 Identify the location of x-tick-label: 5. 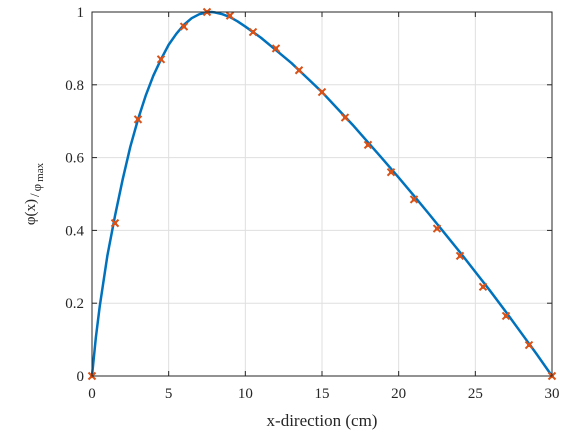
(169, 394).